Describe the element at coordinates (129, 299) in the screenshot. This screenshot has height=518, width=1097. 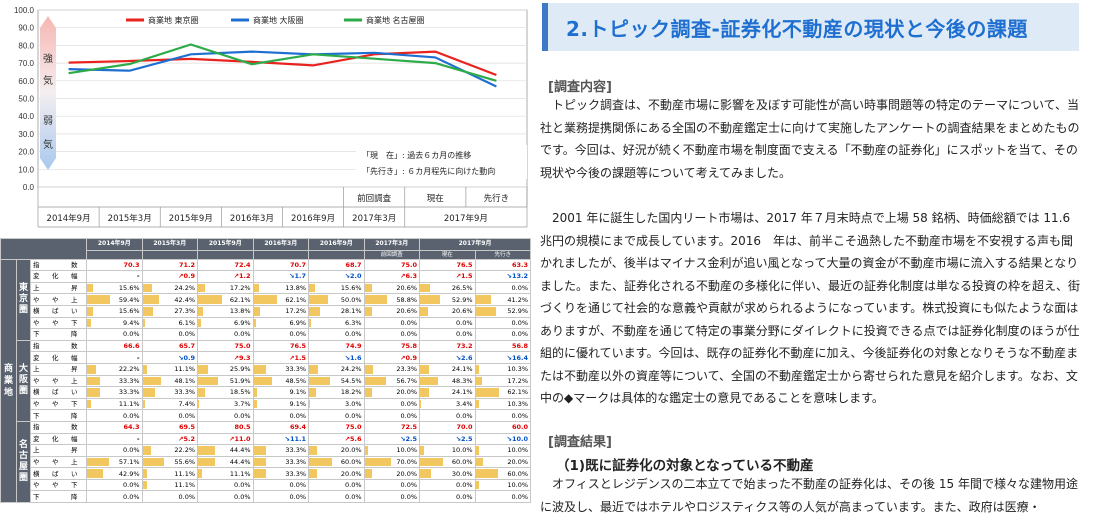
I see `percent-text: 59.4%` at that location.